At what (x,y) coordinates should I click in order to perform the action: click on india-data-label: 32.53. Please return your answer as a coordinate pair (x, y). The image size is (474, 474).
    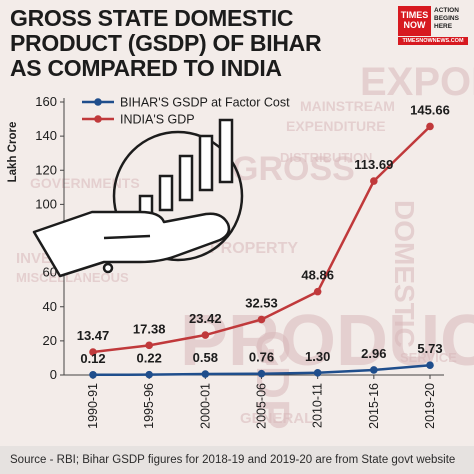
    Looking at the image, I should click on (261, 302).